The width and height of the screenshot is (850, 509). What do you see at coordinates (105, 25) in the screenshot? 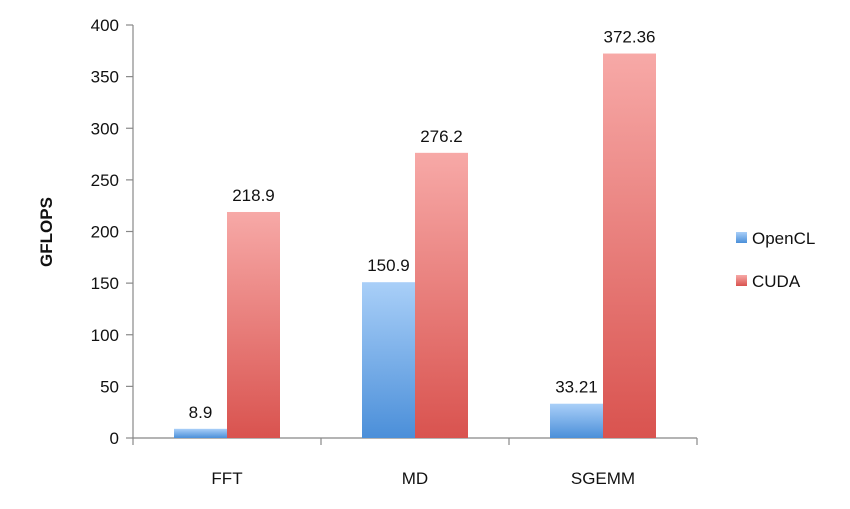
I see `y-tick-label: 400` at bounding box center [105, 25].